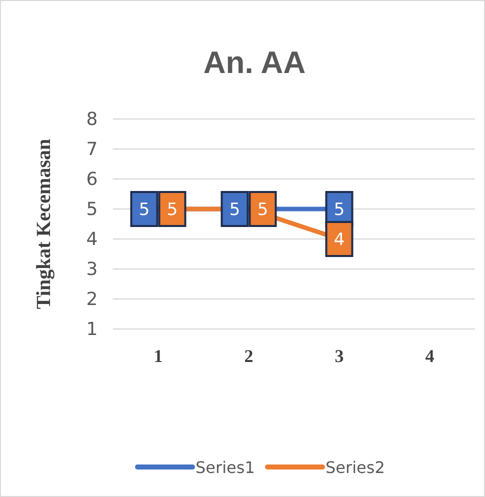 Image resolution: width=485 pixels, height=497 pixels. What do you see at coordinates (339, 356) in the screenshot?
I see `x-tick-label: 3` at bounding box center [339, 356].